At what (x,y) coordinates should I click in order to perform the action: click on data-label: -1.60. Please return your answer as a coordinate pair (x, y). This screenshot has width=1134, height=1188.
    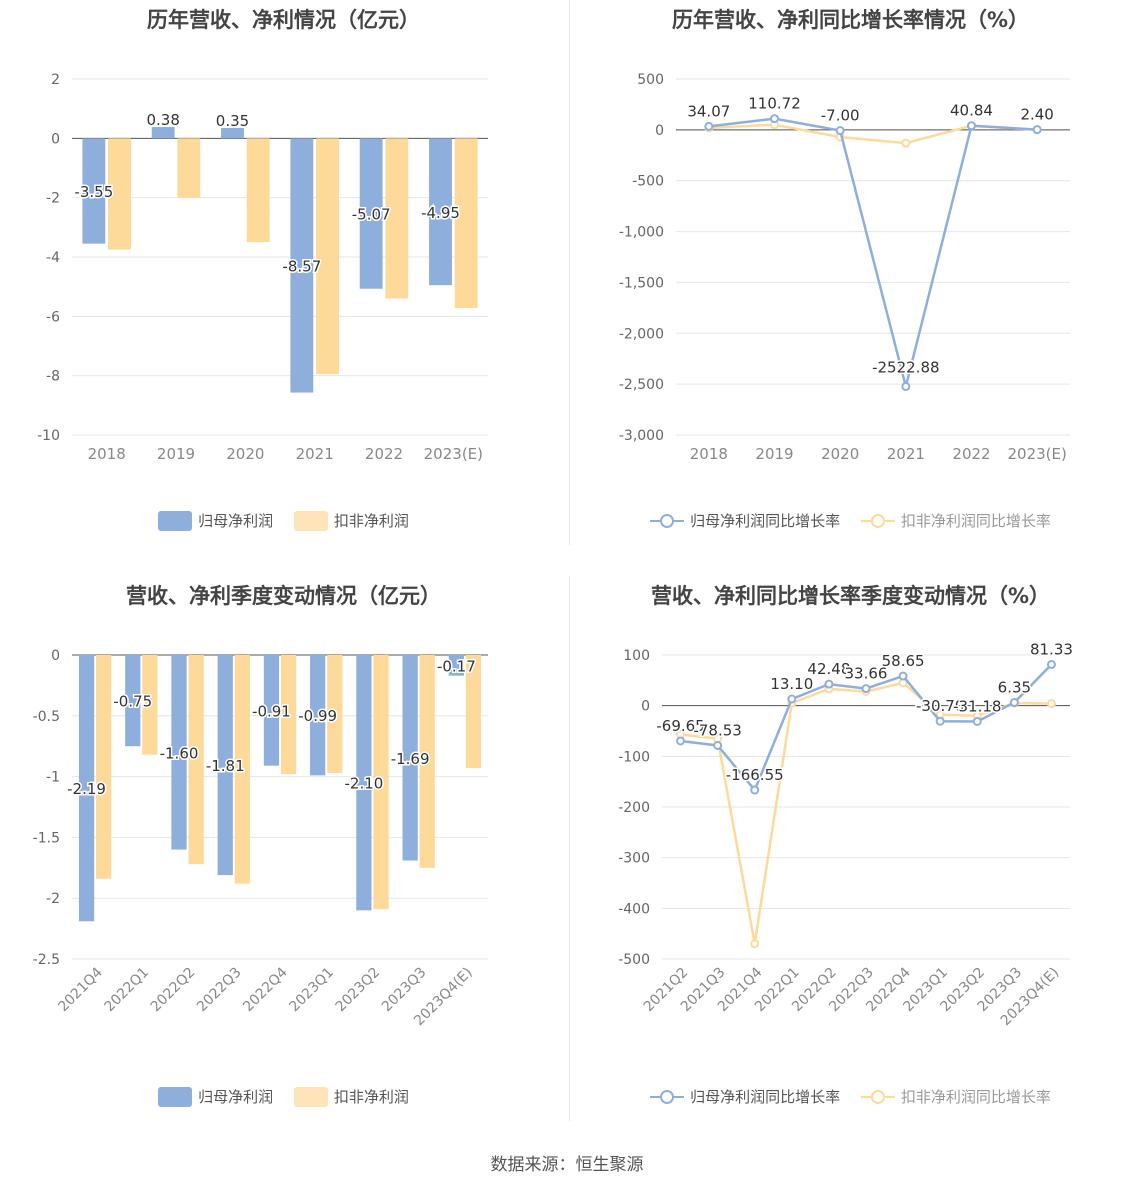
    Looking at the image, I should click on (179, 753).